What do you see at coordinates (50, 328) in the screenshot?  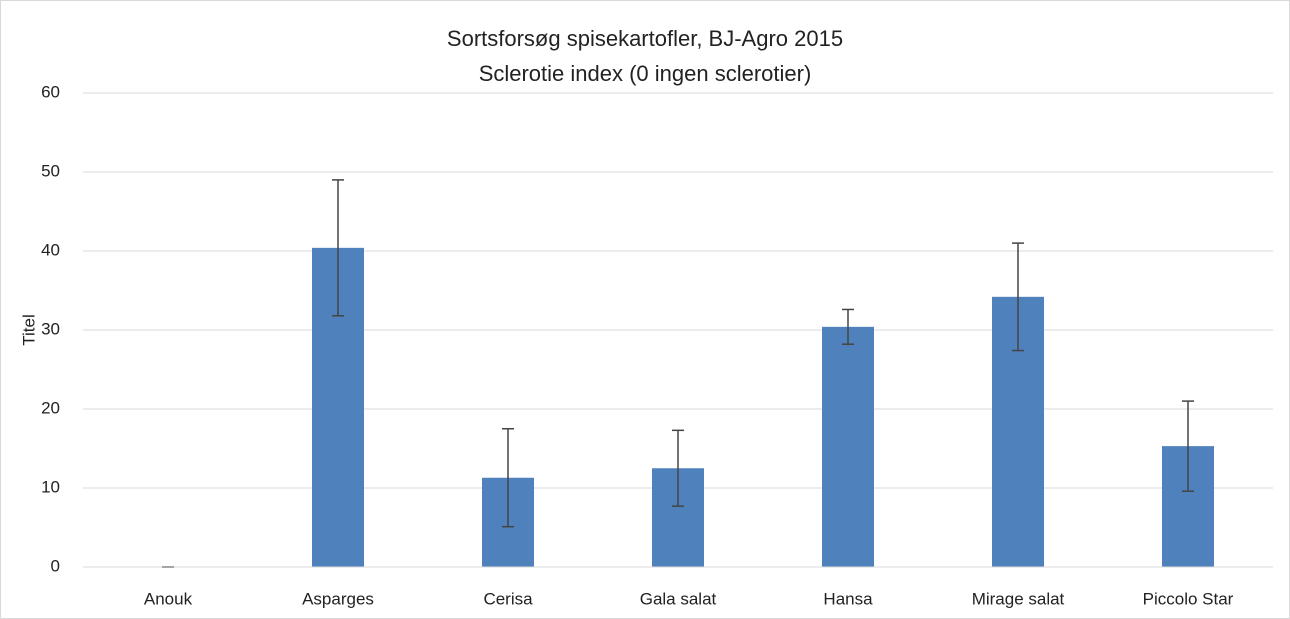 I see `y-tick-label: 30` at bounding box center [50, 328].